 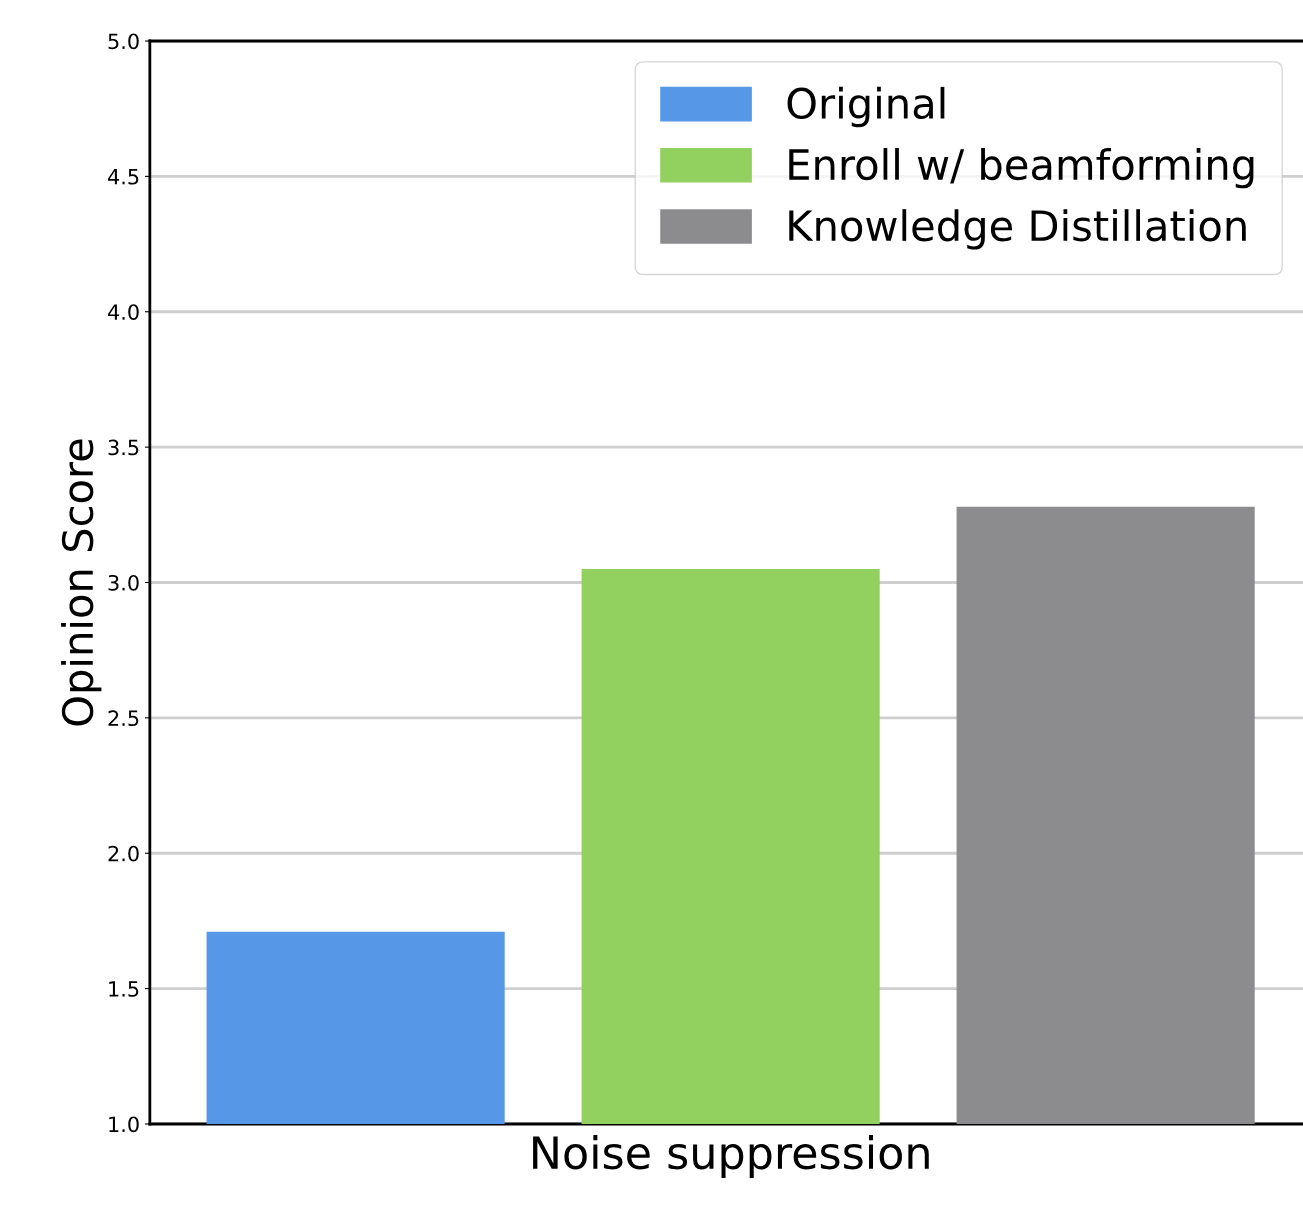 I want to click on legend-label: Knowledge Distillation, so click(x=1017, y=229).